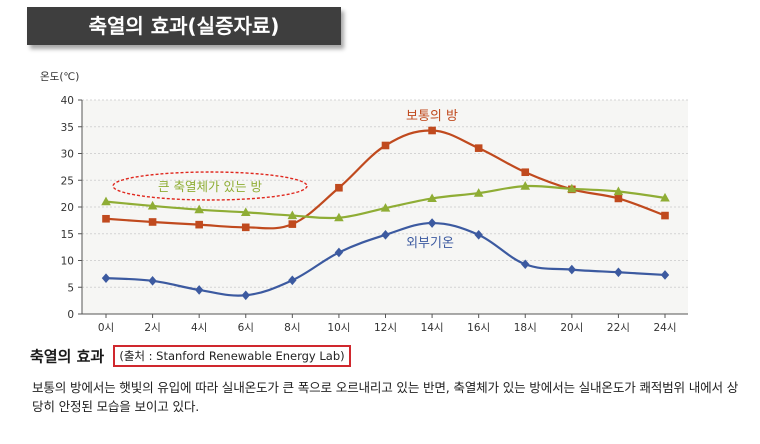  Describe the element at coordinates (664, 328) in the screenshot. I see `x-tick-label: 24시` at that location.